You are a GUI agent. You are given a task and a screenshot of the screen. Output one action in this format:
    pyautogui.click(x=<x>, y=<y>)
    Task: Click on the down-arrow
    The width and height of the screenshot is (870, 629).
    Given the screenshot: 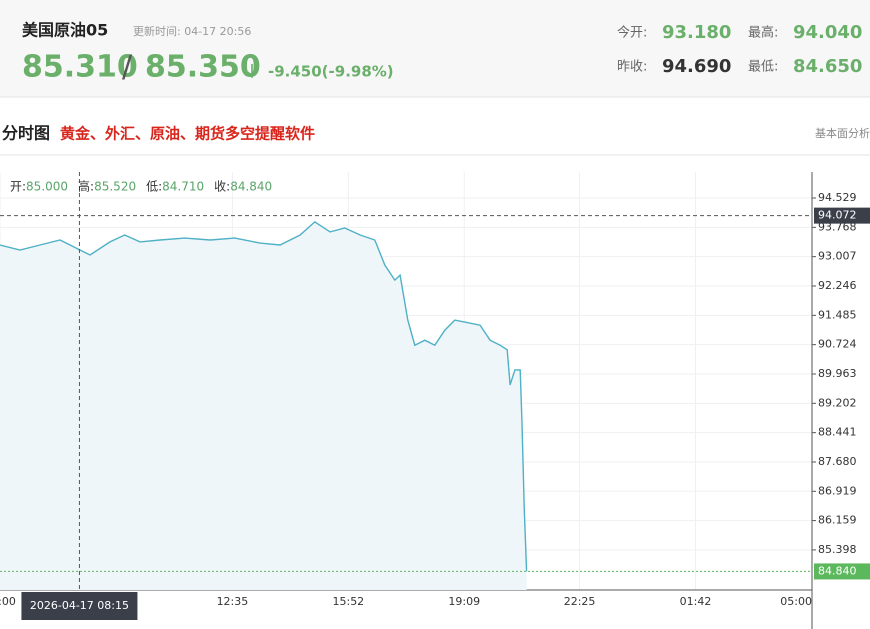 What is the action you would take?
    pyautogui.click(x=252, y=71)
    